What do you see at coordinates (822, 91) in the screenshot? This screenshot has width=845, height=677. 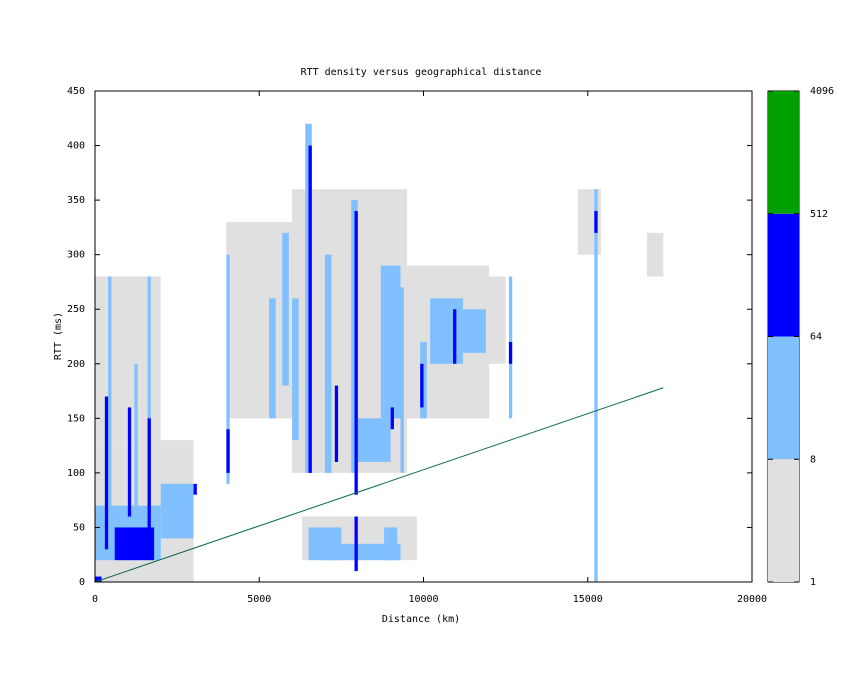 I see `colorbar-tick-label: 4096` at bounding box center [822, 91].